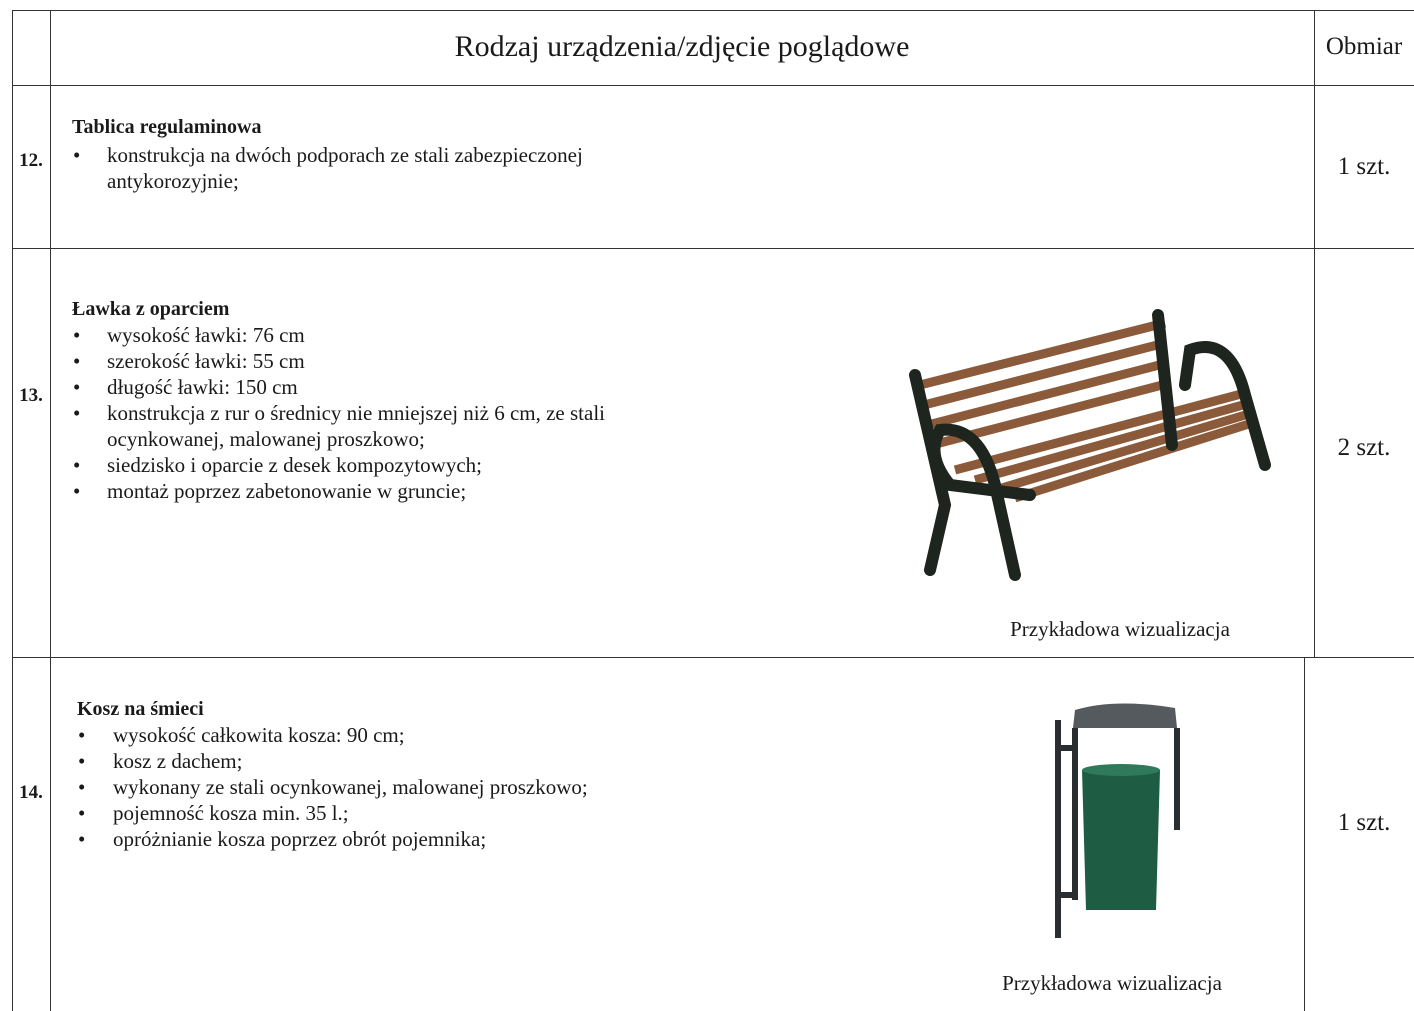 This screenshot has width=1414, height=1011. Describe the element at coordinates (140, 709) in the screenshot. I see `item-name: Kosz na śmieci` at that location.